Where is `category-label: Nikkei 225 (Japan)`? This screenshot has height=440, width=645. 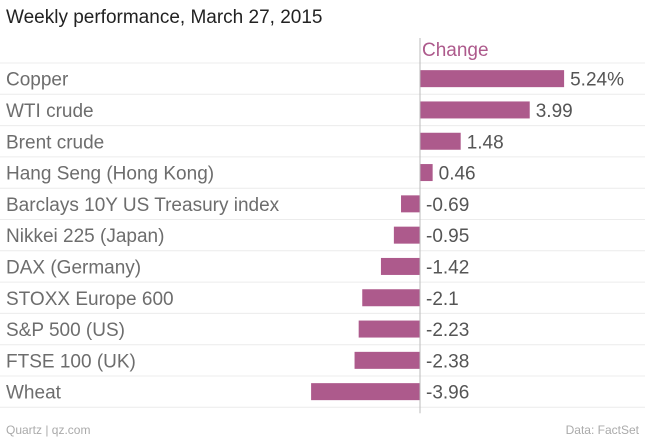 category-label: Nikkei 225 (Japan) is located at coordinates (85, 236).